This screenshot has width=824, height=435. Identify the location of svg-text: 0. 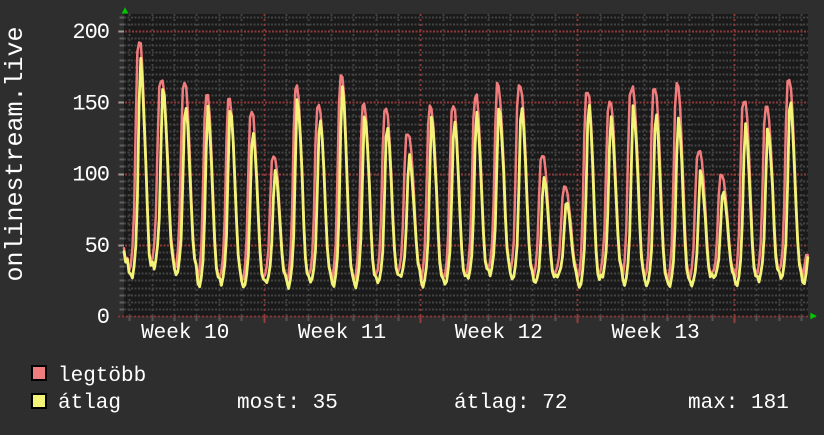
(103, 317).